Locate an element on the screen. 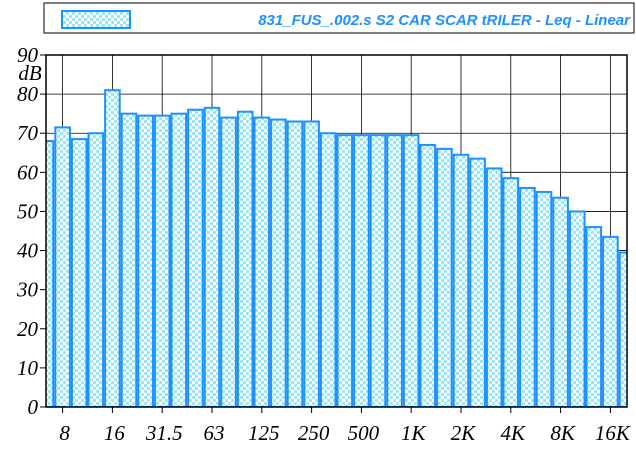 The width and height of the screenshot is (636, 450). x-tick-label: 16 is located at coordinates (115, 433).